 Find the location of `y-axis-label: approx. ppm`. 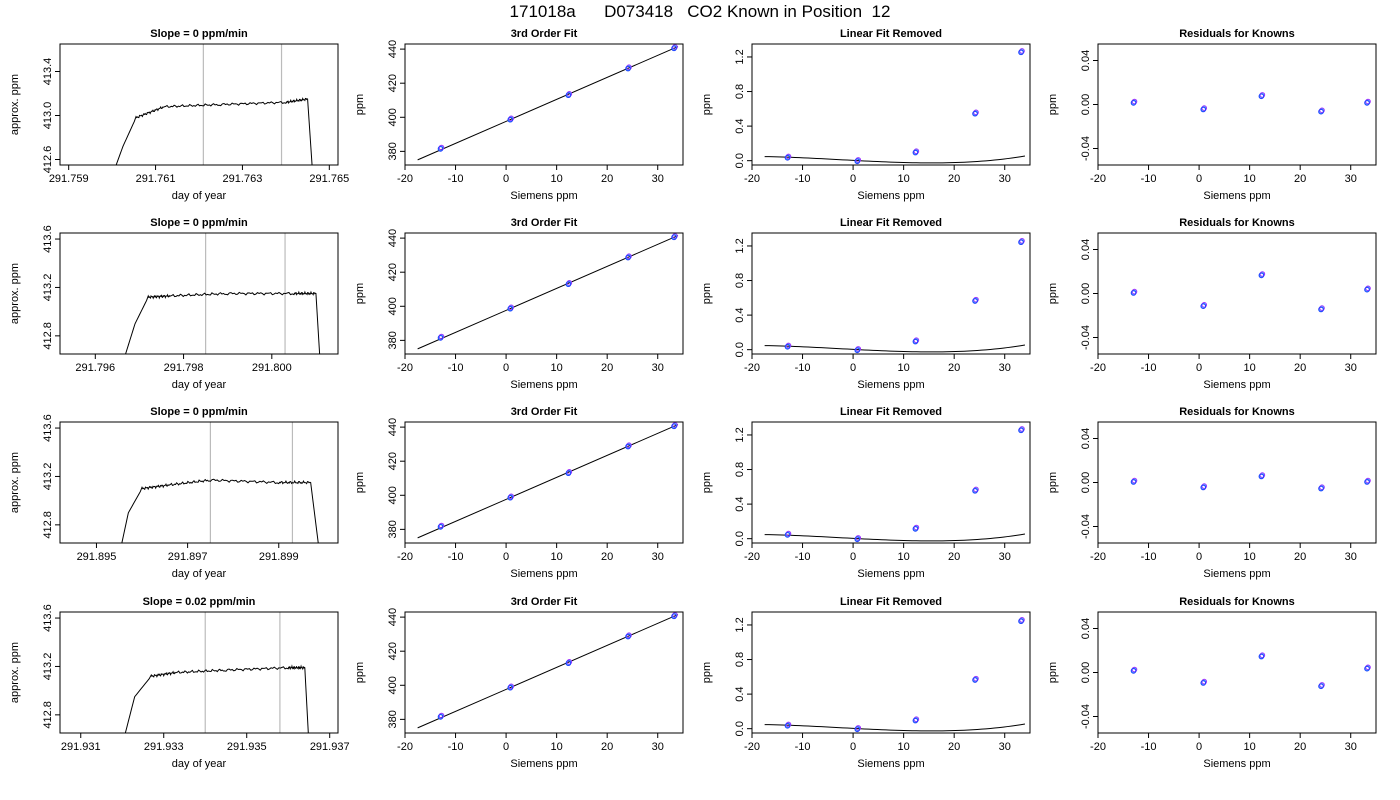

y-axis-label: approx. ppm is located at coordinates (15, 293).